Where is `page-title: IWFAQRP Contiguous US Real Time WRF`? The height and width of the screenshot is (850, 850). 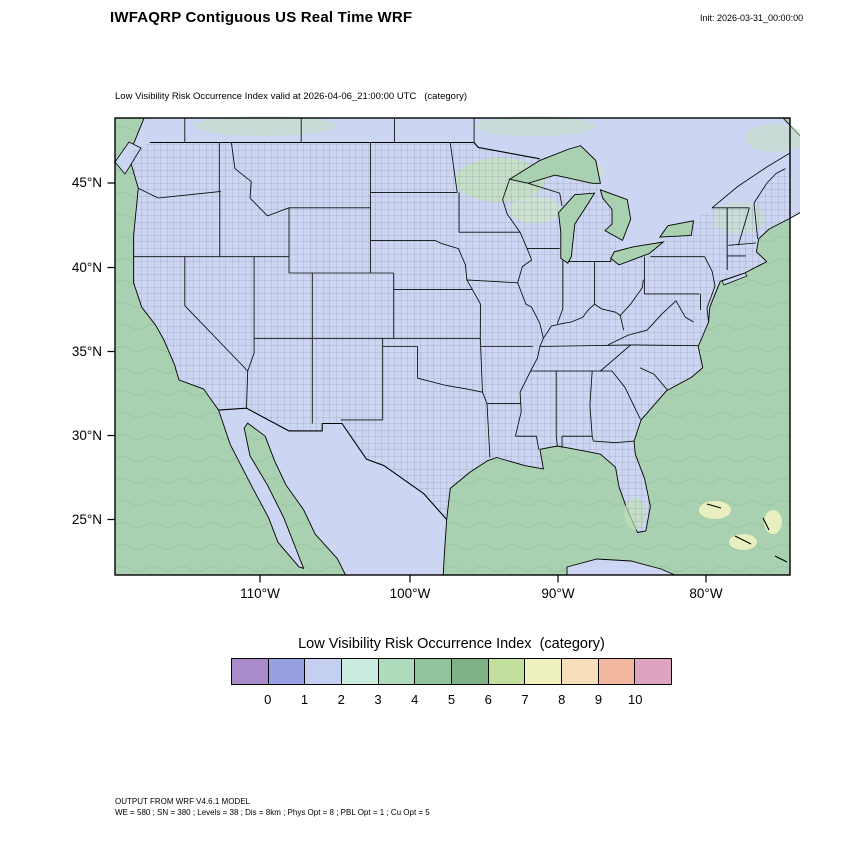
page-title: IWFAQRP Contiguous US Real Time WRF is located at coordinates (261, 17).